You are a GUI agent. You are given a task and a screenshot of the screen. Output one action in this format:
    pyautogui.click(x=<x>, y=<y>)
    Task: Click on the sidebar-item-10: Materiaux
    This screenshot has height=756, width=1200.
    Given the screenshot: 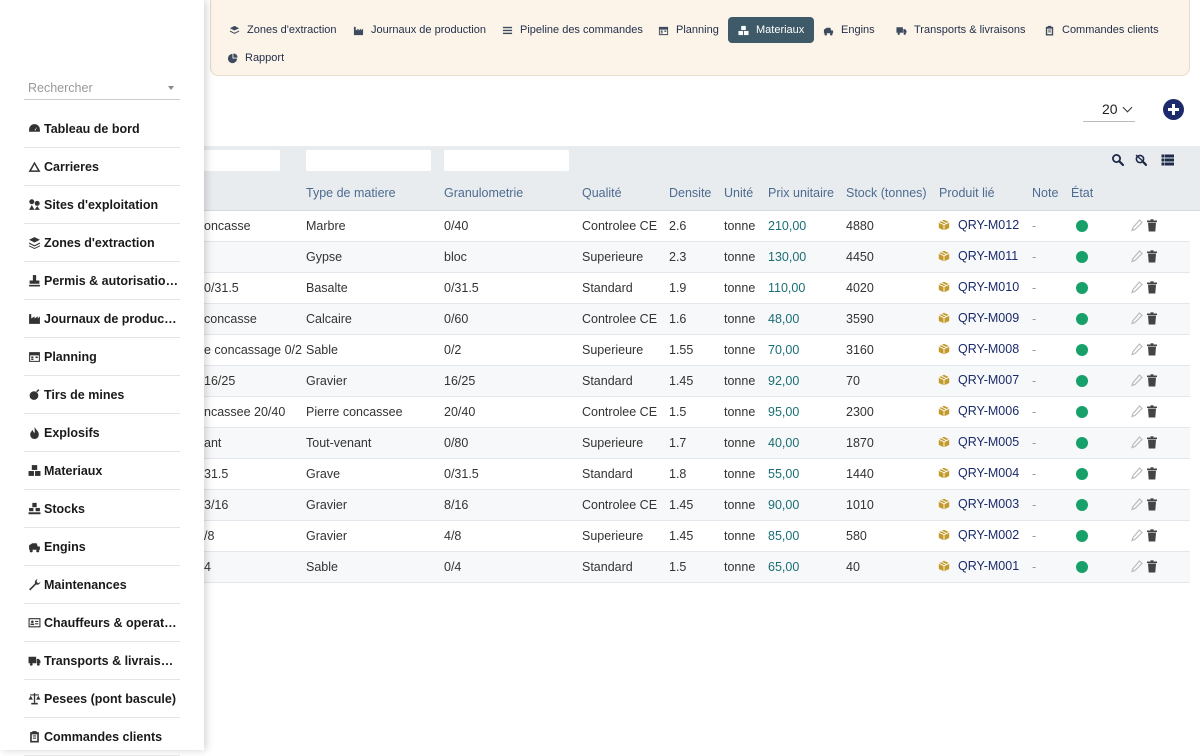 What is the action you would take?
    pyautogui.click(x=102, y=471)
    